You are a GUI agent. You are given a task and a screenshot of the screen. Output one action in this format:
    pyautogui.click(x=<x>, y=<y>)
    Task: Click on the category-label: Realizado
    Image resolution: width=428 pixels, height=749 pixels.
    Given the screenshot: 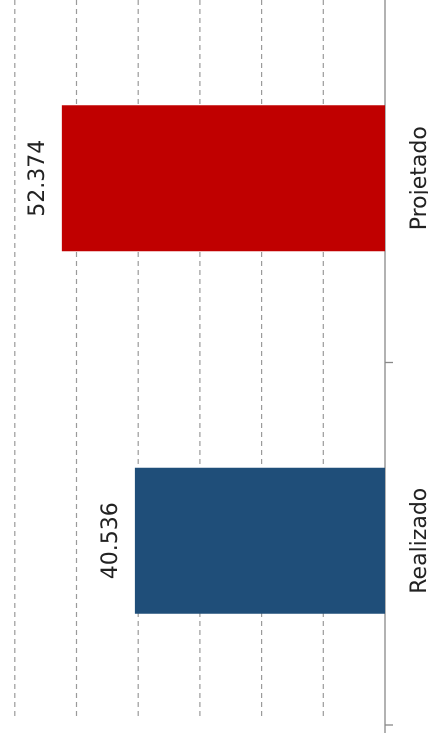 What is the action you would take?
    pyautogui.click(x=417, y=541)
    